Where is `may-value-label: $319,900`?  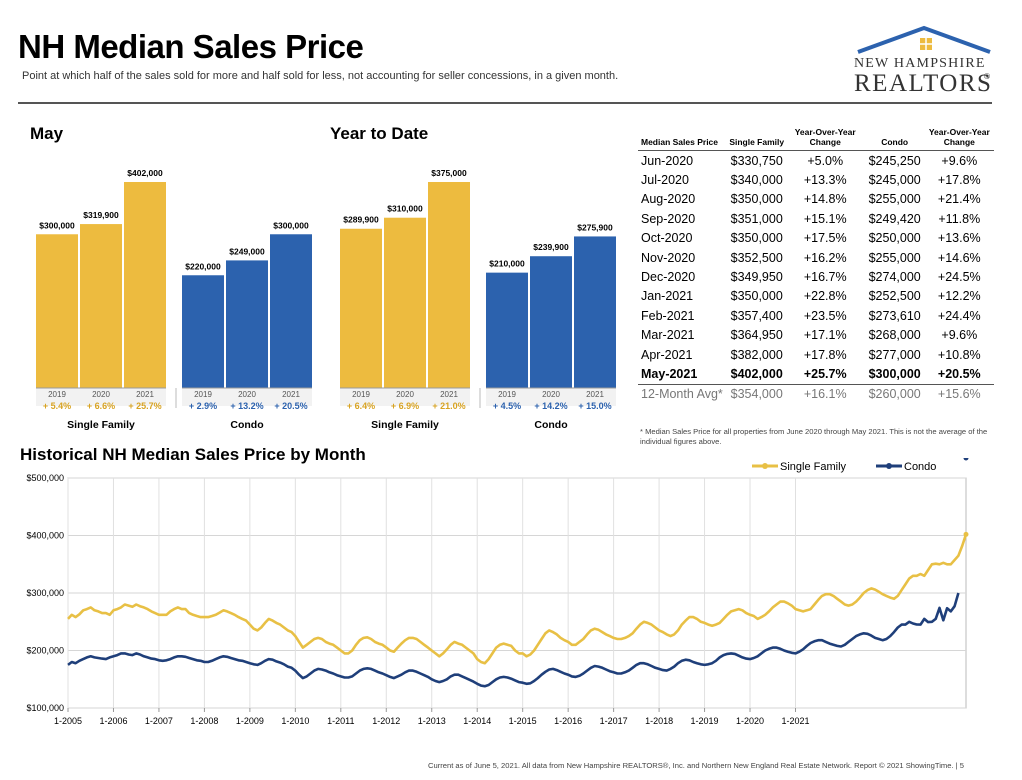 may-value-label: $319,900 is located at coordinates (101, 215).